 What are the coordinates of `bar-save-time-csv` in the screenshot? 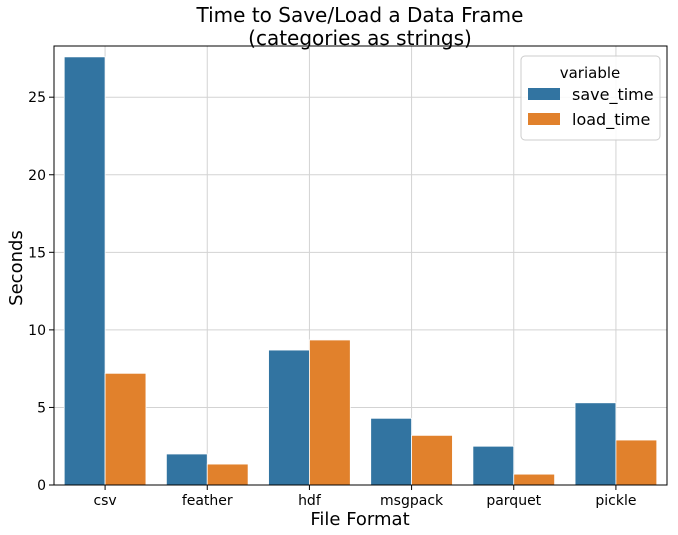 It's located at (84, 271).